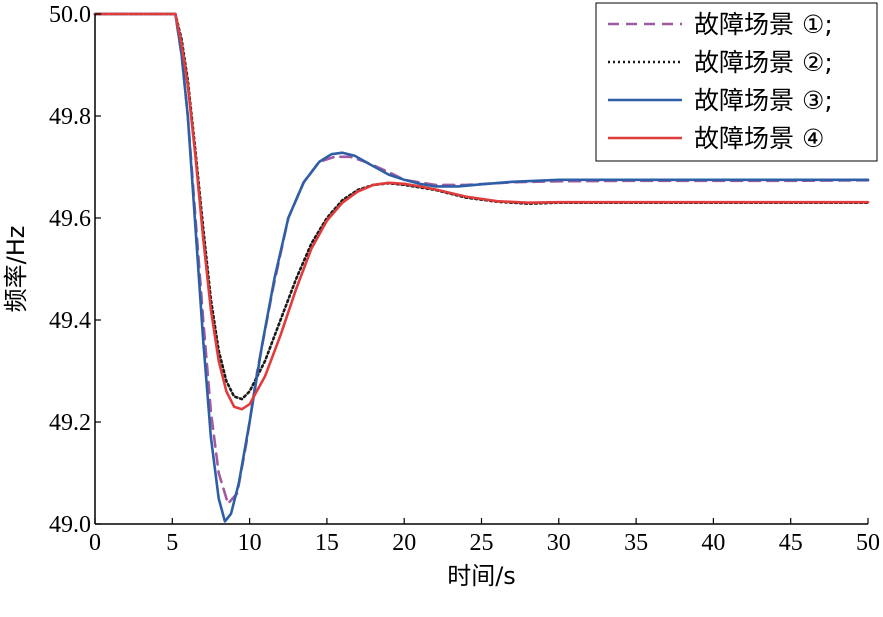 Image resolution: width=883 pixels, height=617 pixels. Describe the element at coordinates (759, 138) in the screenshot. I see `legend-label: 故障场景 ④` at that location.